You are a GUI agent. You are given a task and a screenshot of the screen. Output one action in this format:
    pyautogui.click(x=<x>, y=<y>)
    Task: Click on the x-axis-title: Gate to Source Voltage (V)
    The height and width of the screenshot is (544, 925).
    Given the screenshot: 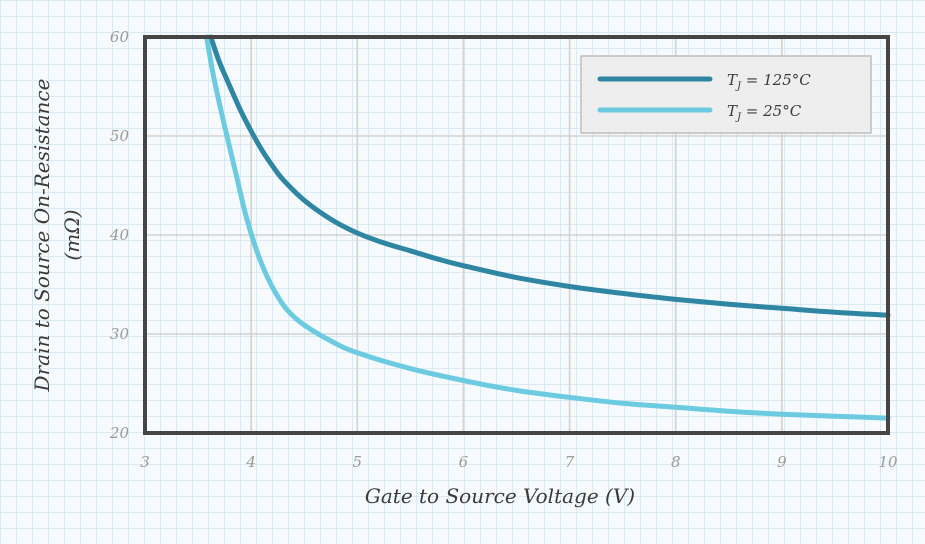 What is the action you would take?
    pyautogui.click(x=500, y=496)
    